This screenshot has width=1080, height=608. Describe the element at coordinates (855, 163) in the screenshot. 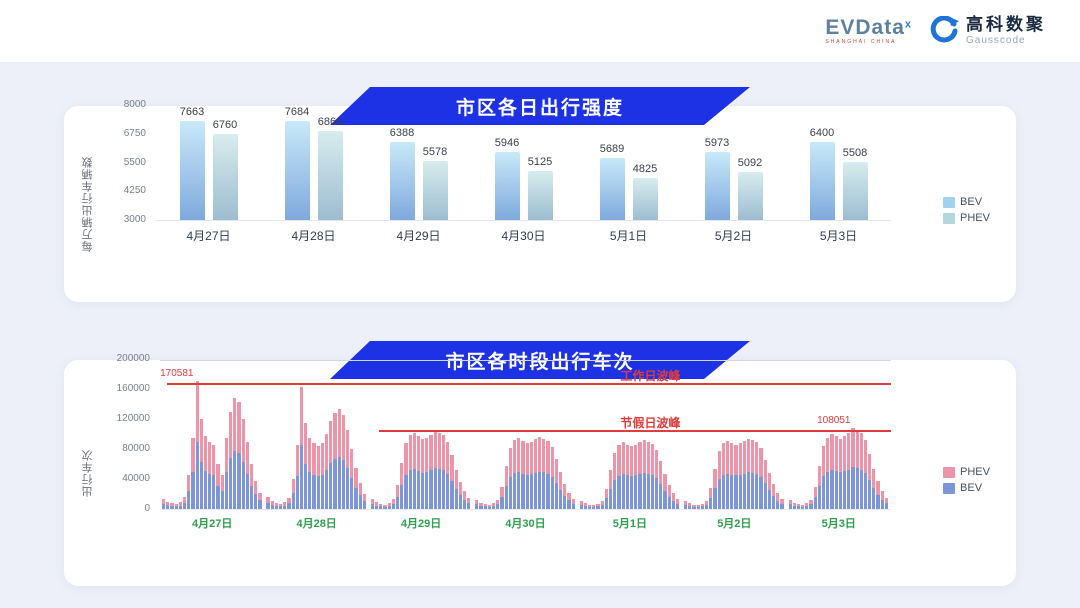

I see `phev-bar-wrap: 5508` at that location.